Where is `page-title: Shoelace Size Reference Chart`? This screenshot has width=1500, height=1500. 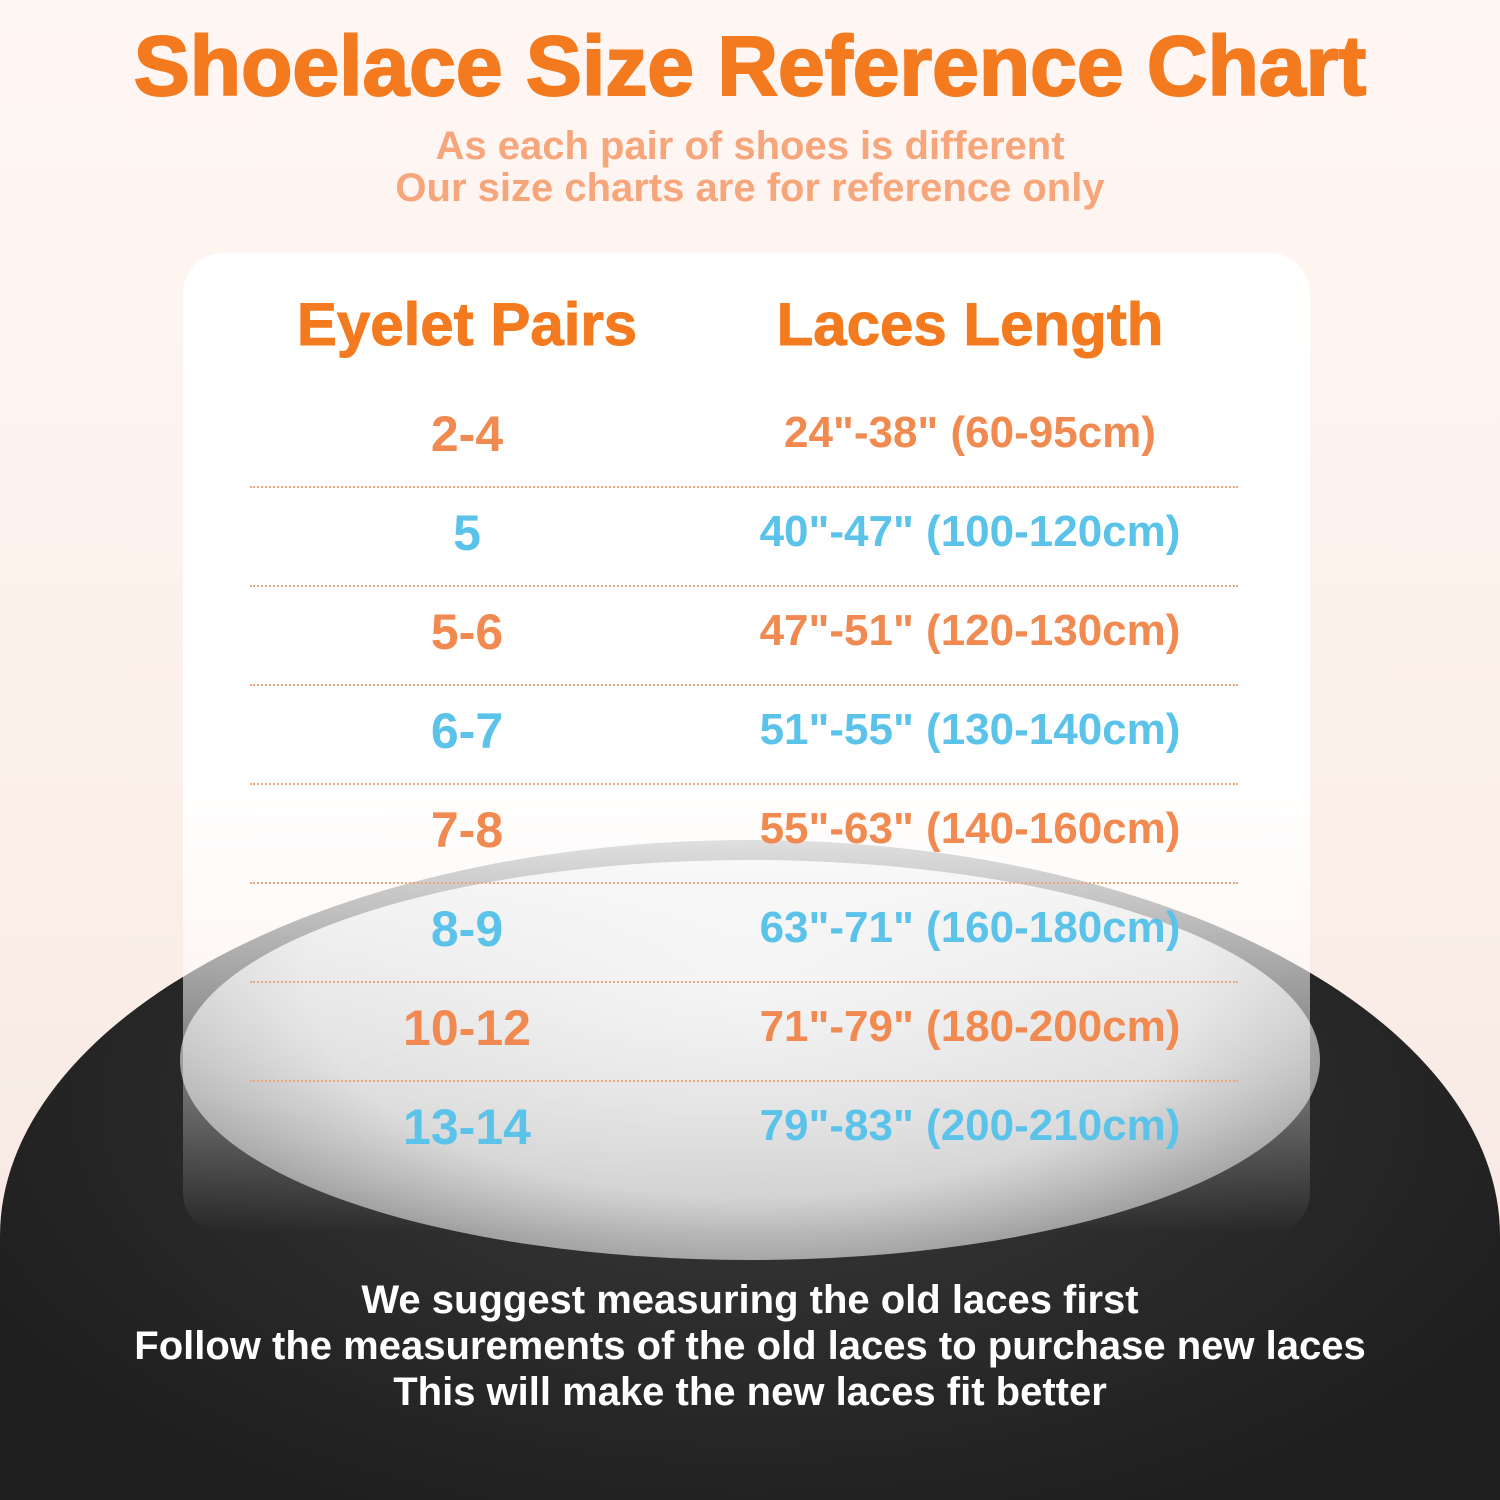 page-title: Shoelace Size Reference Chart is located at coordinates (750, 66).